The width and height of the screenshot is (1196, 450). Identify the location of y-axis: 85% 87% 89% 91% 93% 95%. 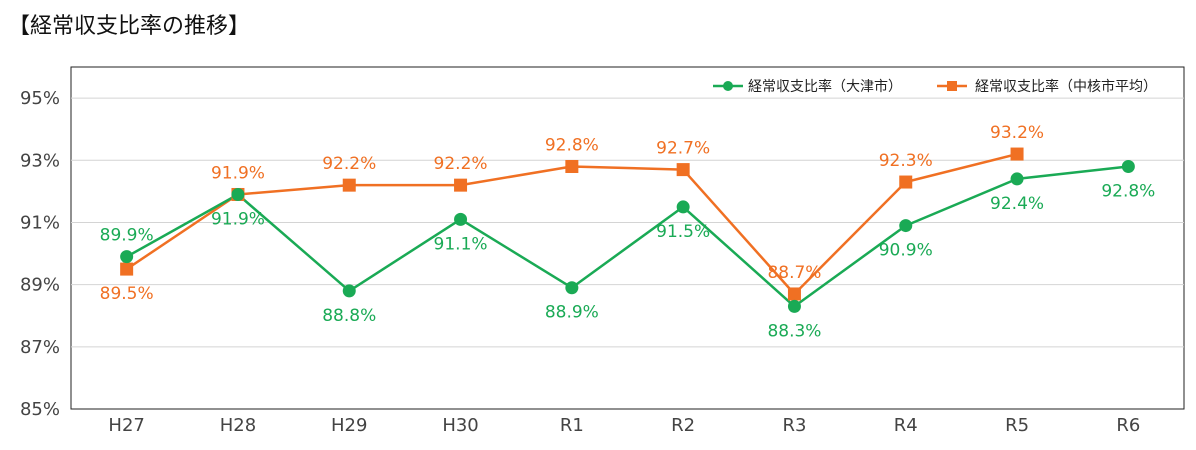
(40, 254).